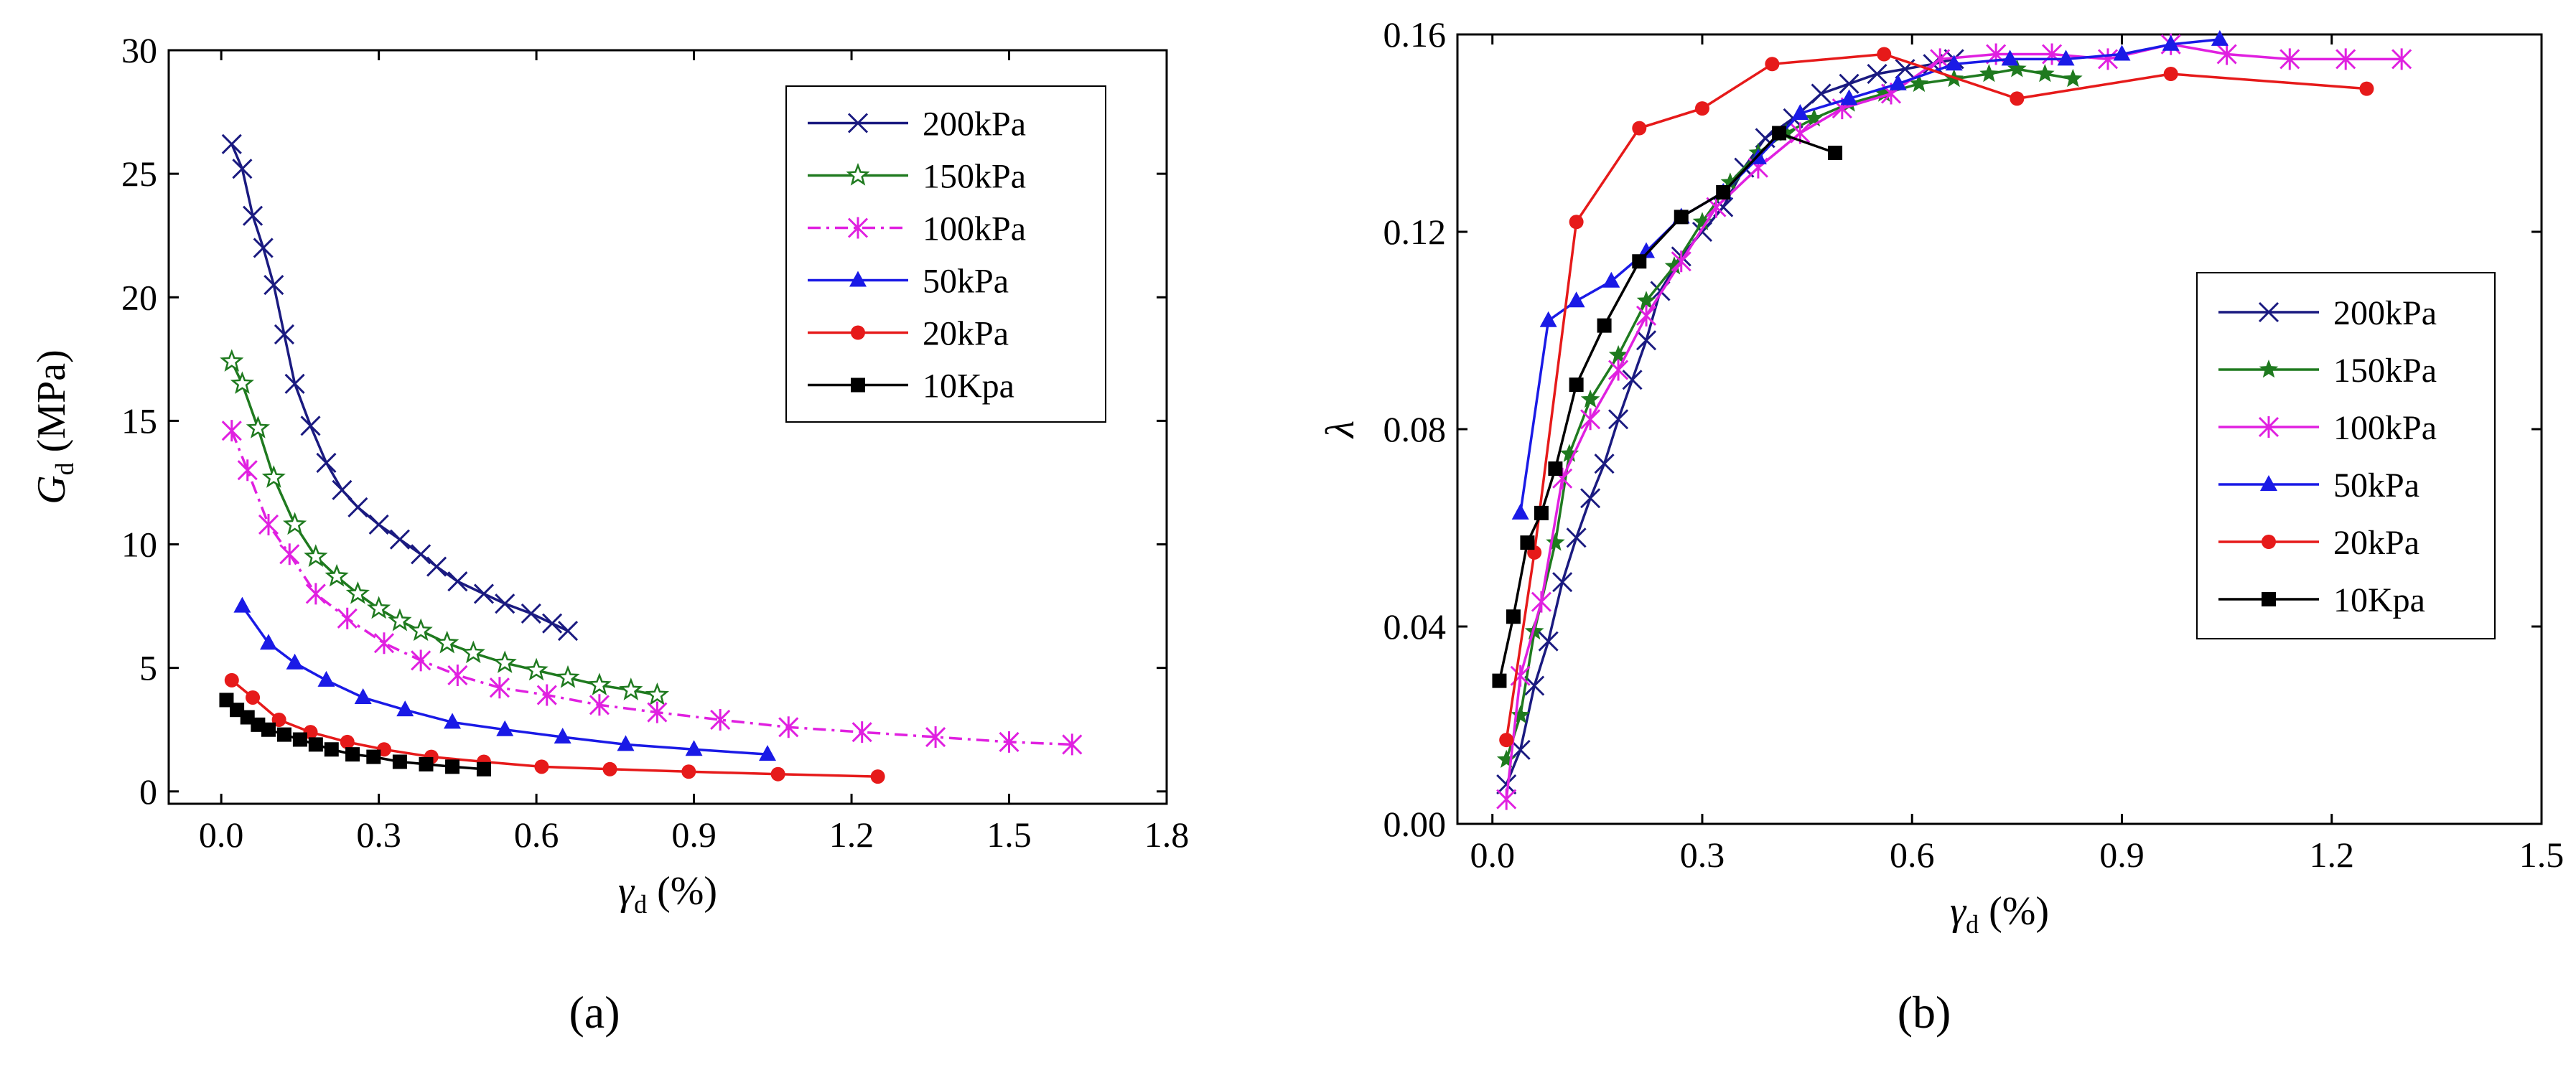  What do you see at coordinates (2346, 455) in the screenshot?
I see `legend-box` at bounding box center [2346, 455].